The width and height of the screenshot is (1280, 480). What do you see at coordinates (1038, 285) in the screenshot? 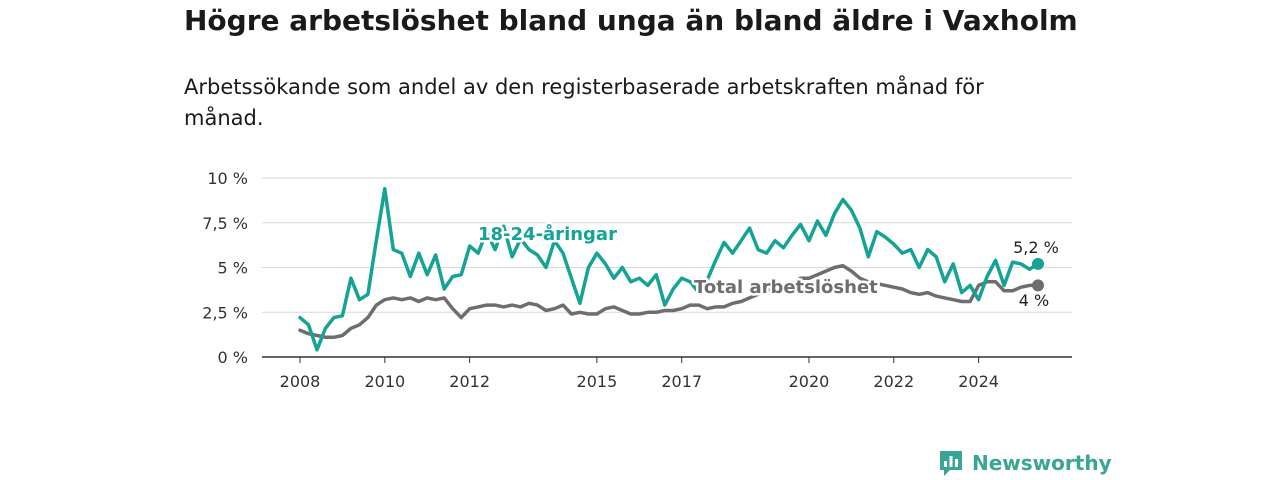
I see `total-end-point` at bounding box center [1038, 285].